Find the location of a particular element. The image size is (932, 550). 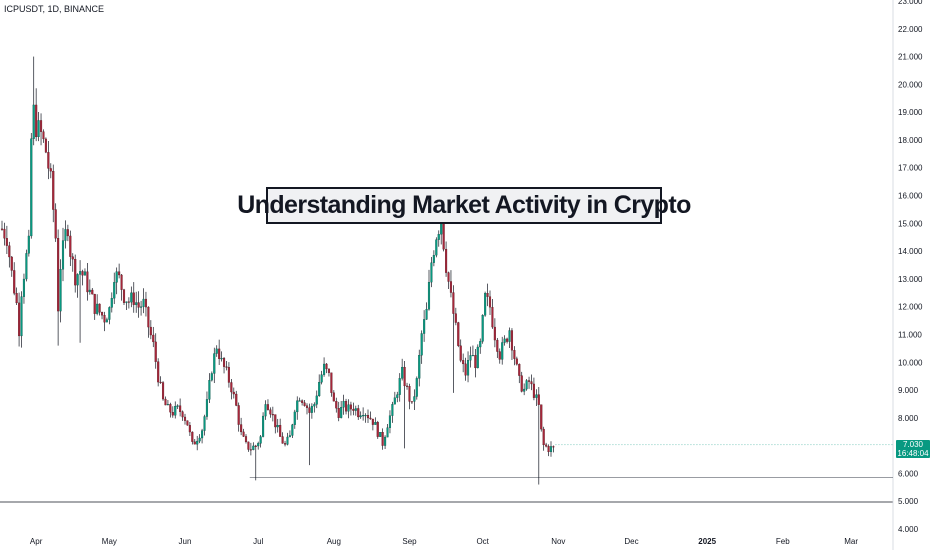

current-price: 7.030 is located at coordinates (913, 444).